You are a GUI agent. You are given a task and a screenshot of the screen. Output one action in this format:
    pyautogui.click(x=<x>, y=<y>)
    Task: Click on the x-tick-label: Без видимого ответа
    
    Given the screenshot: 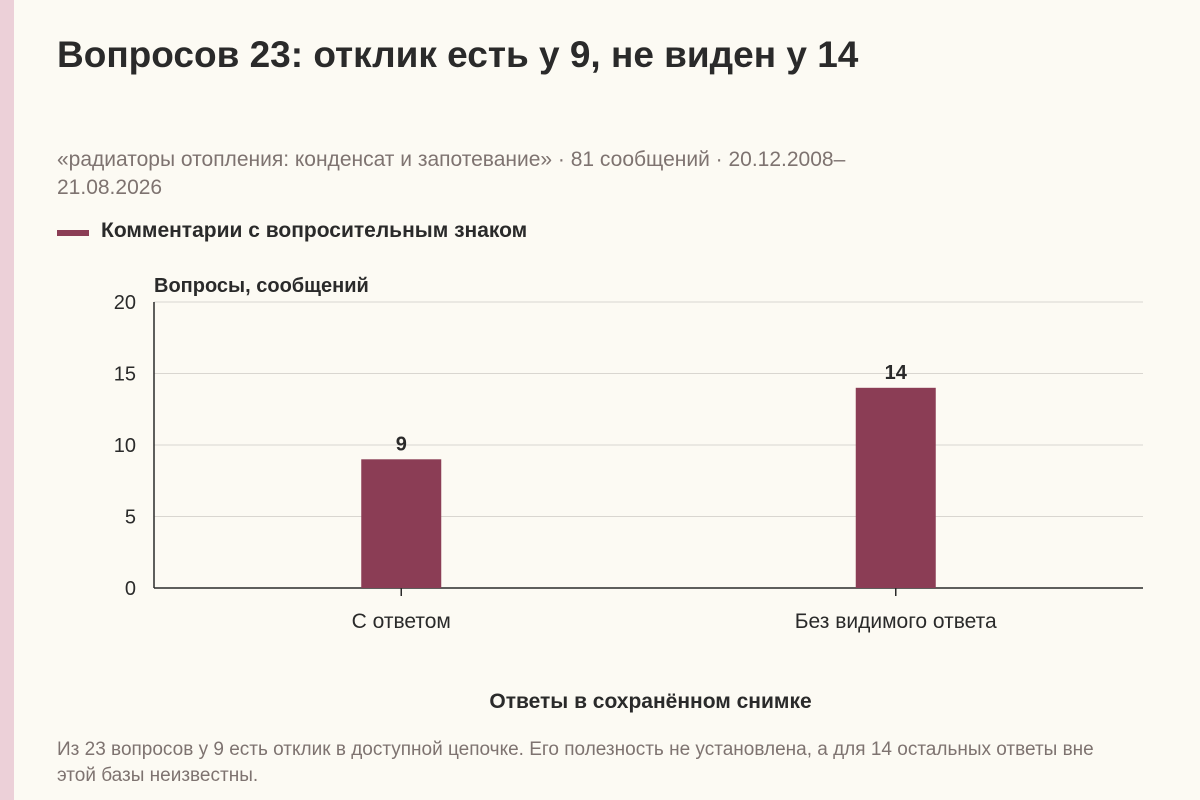 What is the action you would take?
    pyautogui.click(x=896, y=621)
    